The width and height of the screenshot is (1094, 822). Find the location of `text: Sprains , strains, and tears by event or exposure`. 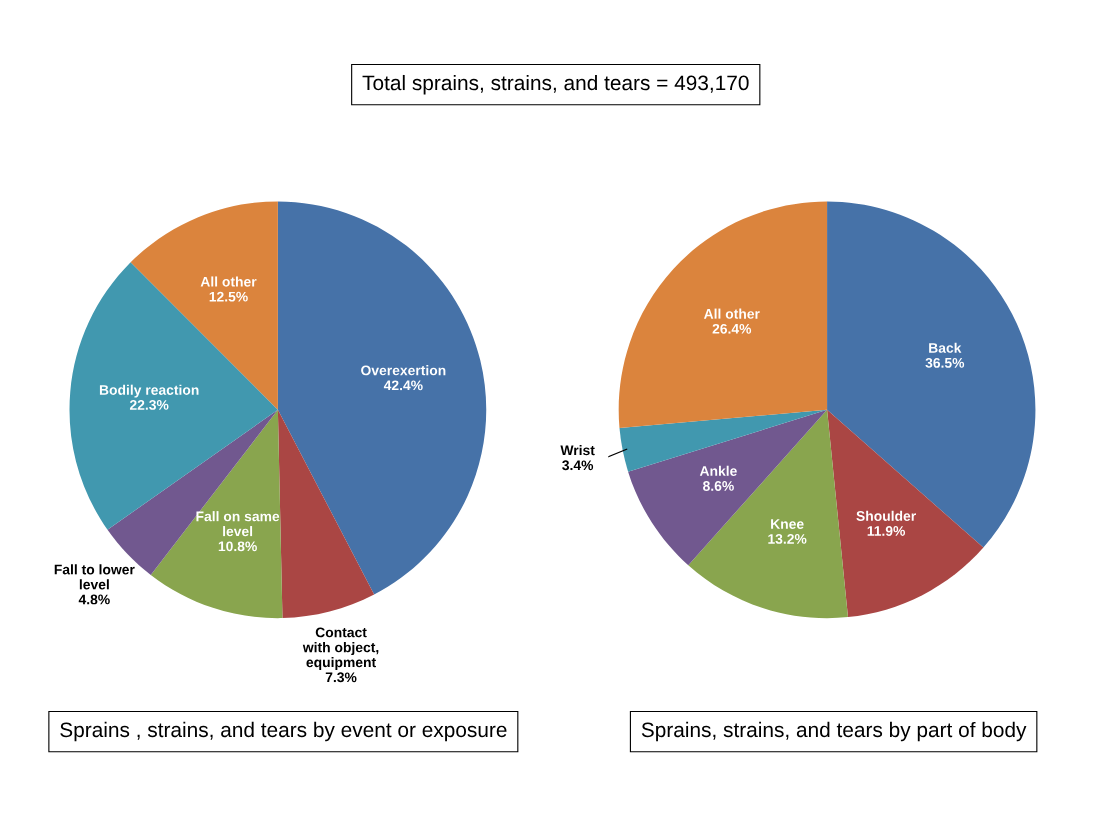

text: Sprains , strains, and tears by event or exposure is located at coordinates (283, 731).